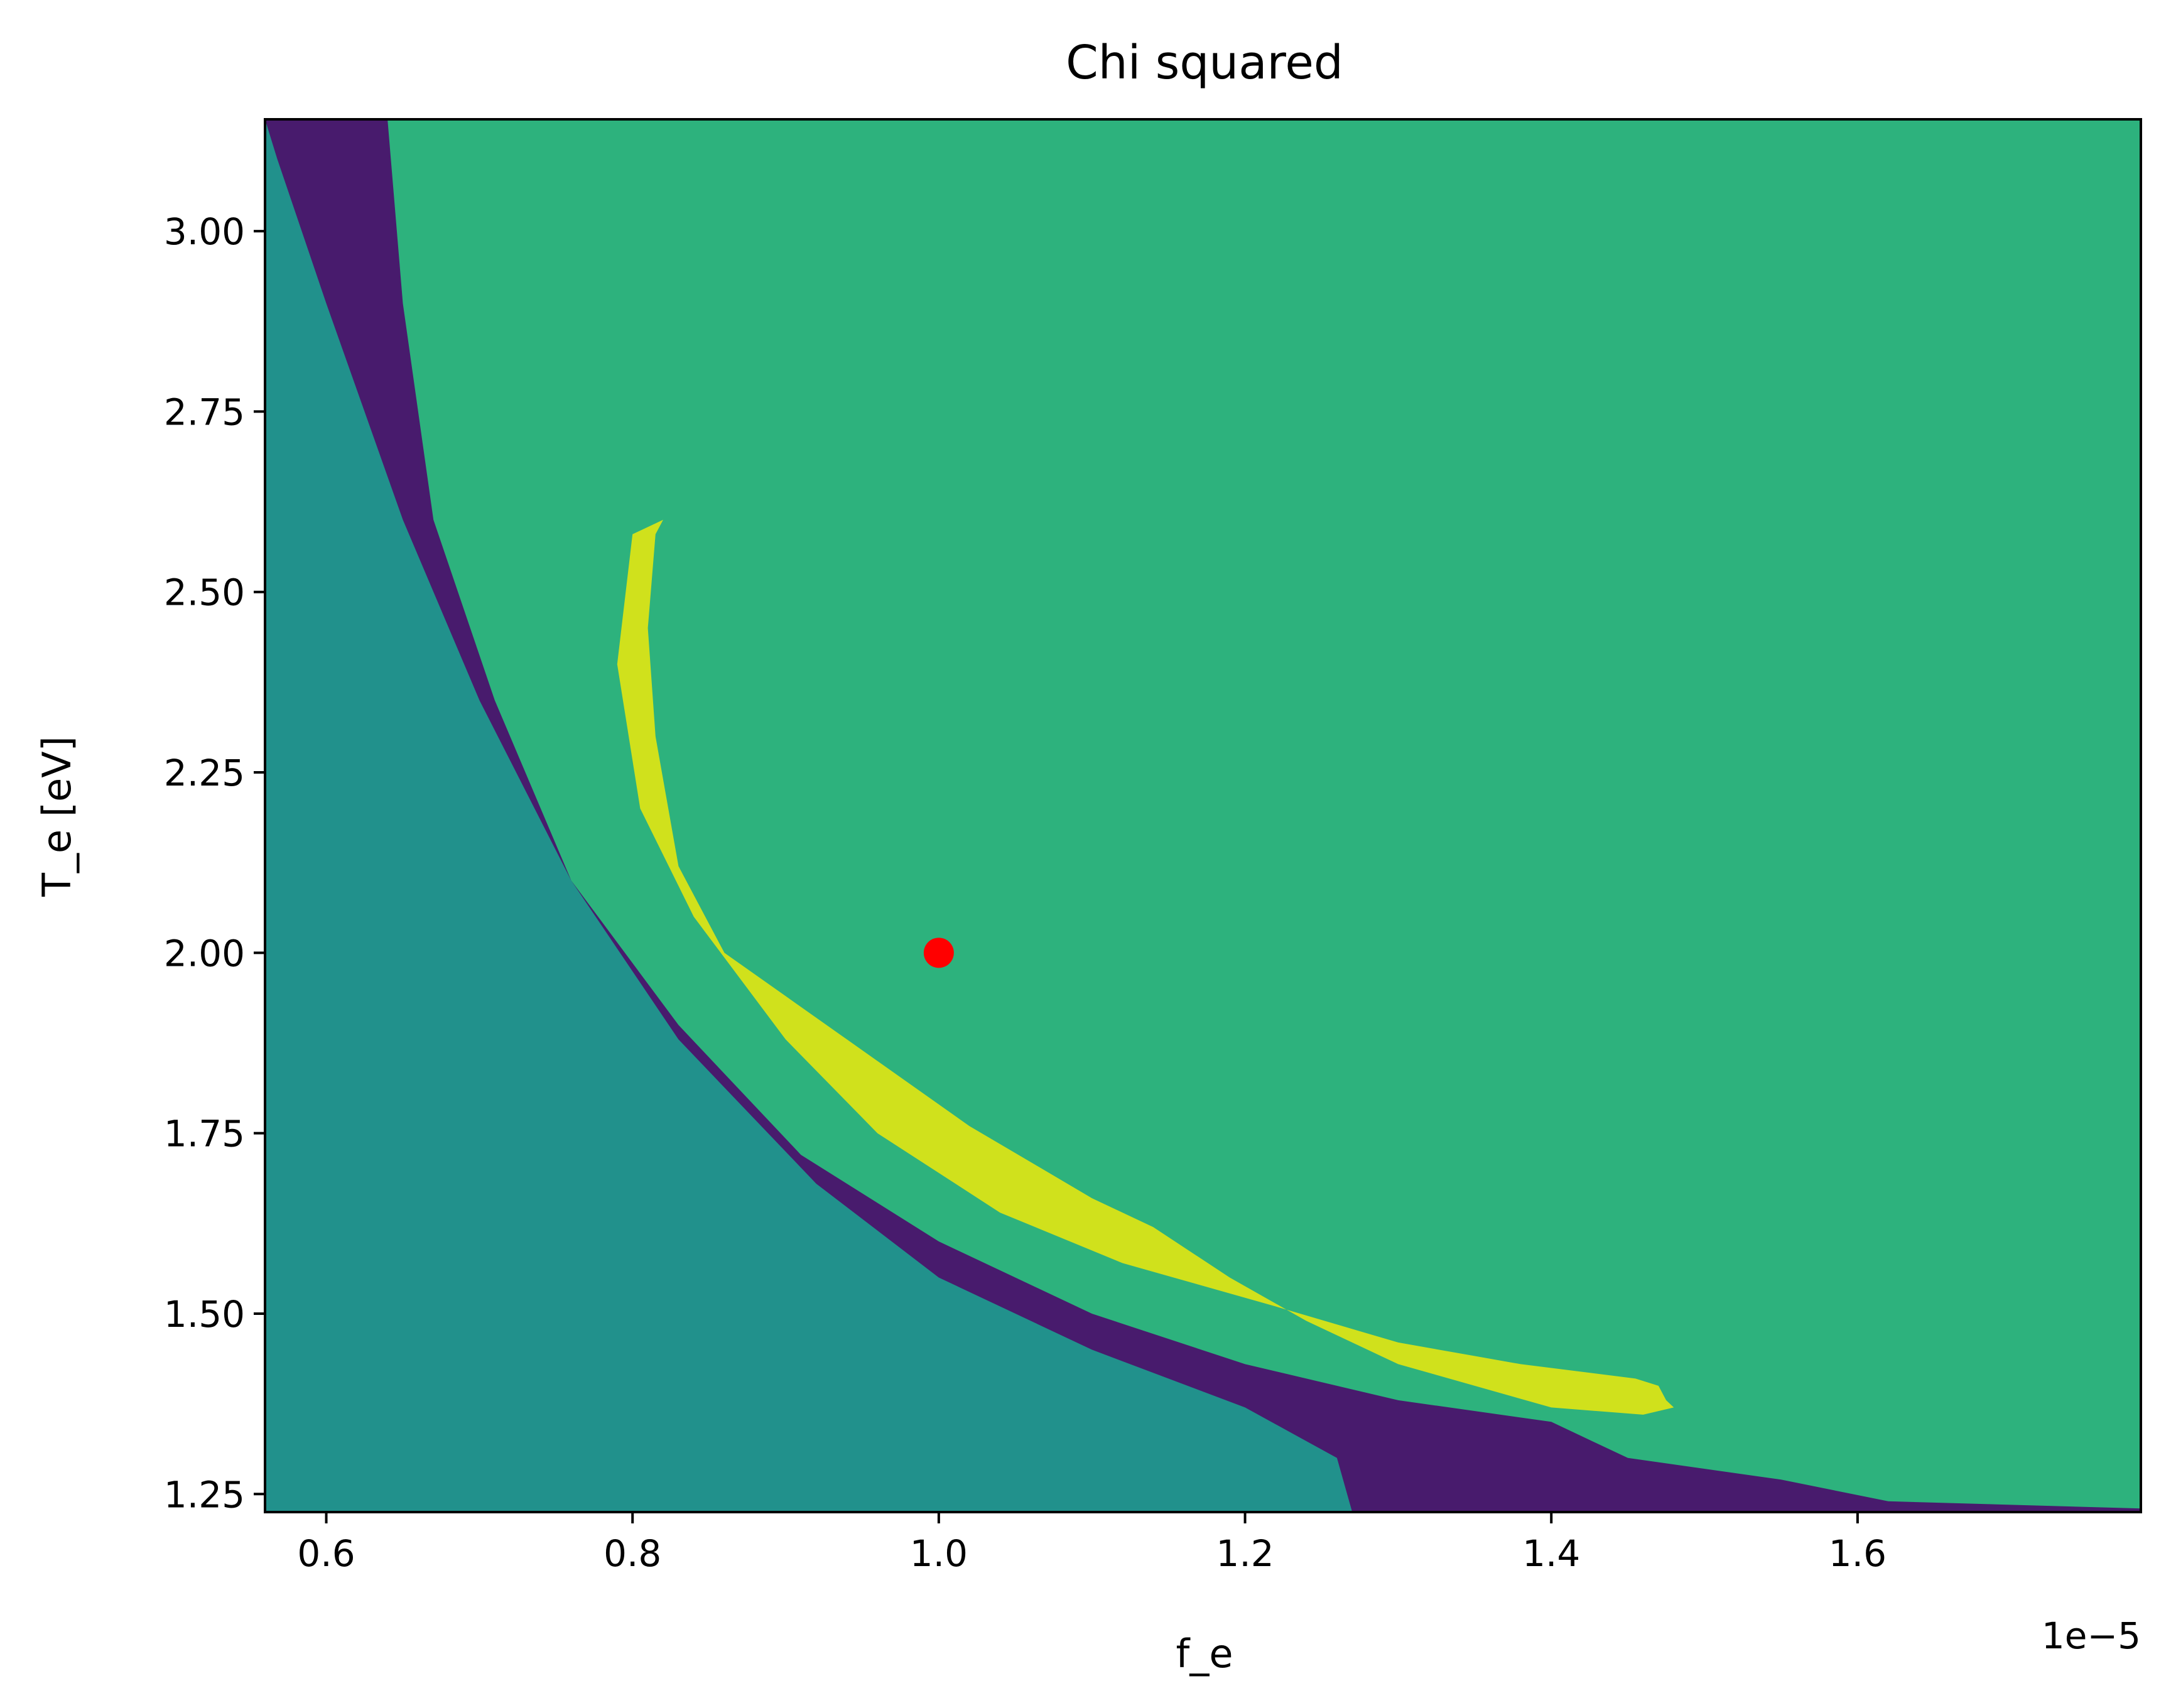 This screenshot has height=1708, width=2171. Describe the element at coordinates (2091, 1635) in the screenshot. I see `x-axis-offset-text: 1e−5` at that location.